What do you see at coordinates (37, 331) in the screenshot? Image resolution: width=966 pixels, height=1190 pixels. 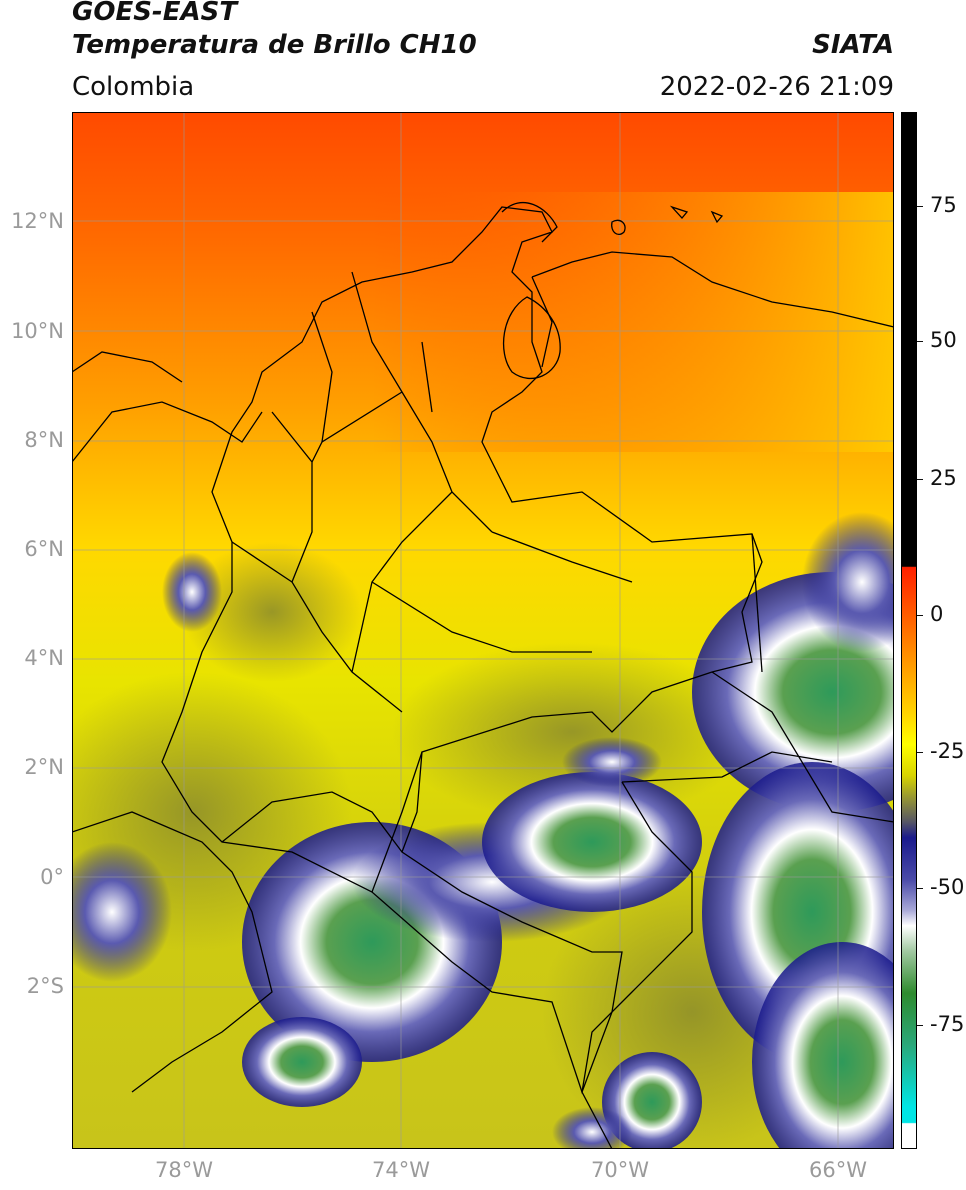 I see `lat-label-10n: 10°N` at bounding box center [37, 331].